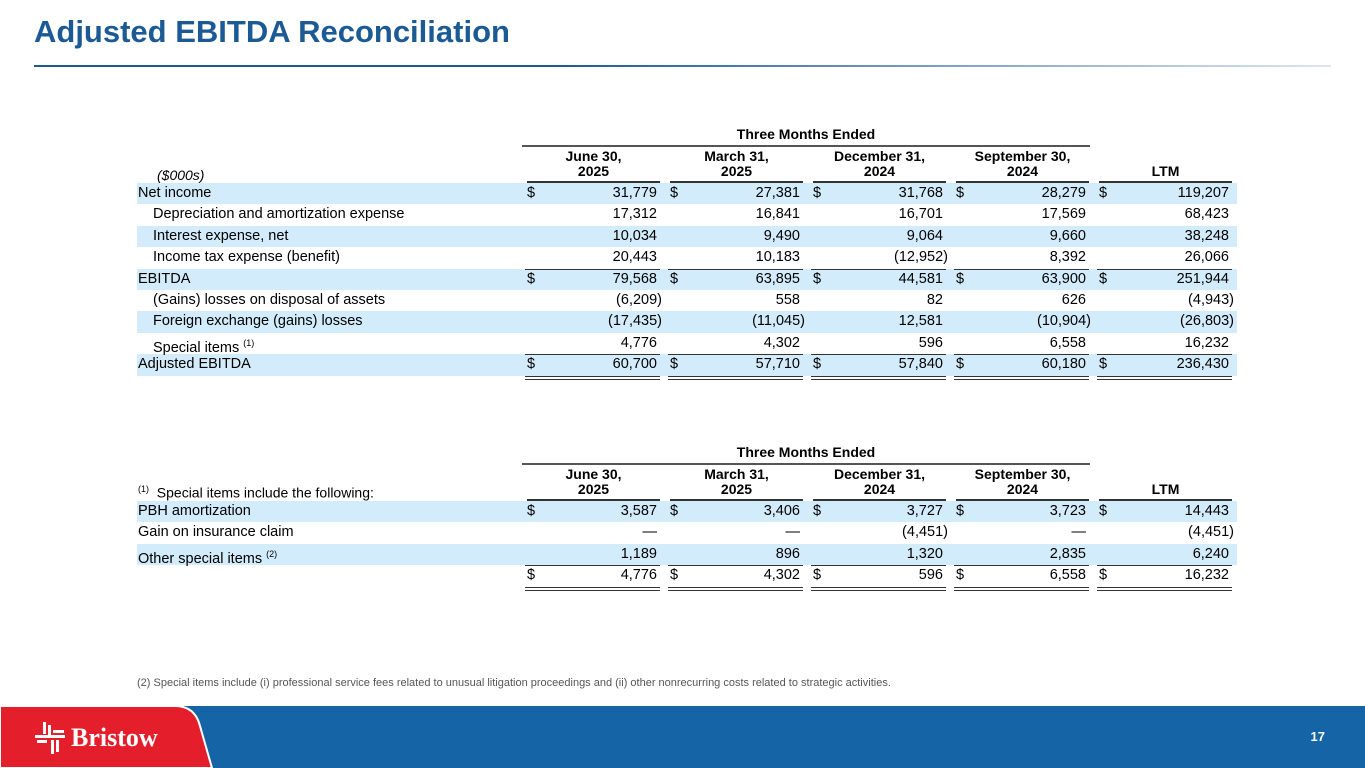  I want to click on cell-value: 596, so click(930, 342).